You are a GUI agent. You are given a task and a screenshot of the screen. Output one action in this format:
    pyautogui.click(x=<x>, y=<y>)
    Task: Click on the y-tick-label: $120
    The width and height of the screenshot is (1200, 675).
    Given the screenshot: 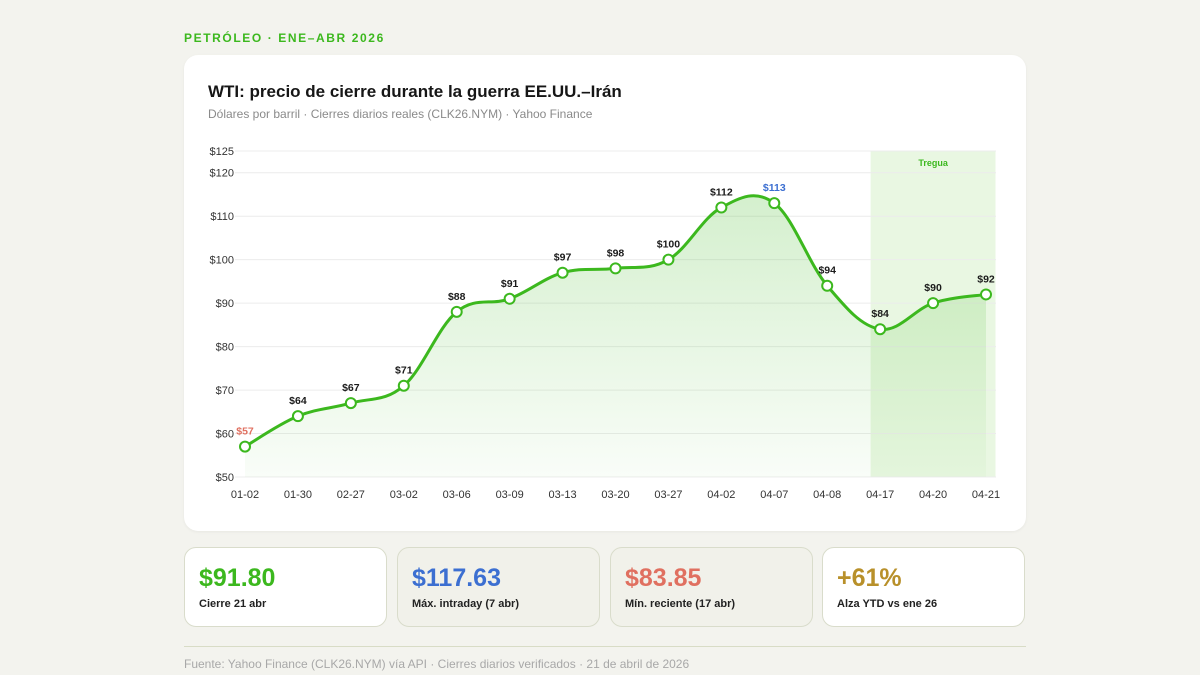 What is the action you would take?
    pyautogui.click(x=222, y=174)
    